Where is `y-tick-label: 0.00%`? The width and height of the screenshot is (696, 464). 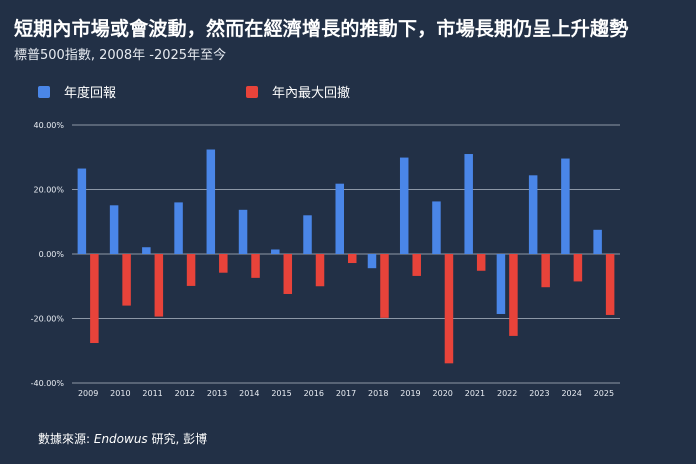 y-tick-label: 0.00% is located at coordinates (52, 254).